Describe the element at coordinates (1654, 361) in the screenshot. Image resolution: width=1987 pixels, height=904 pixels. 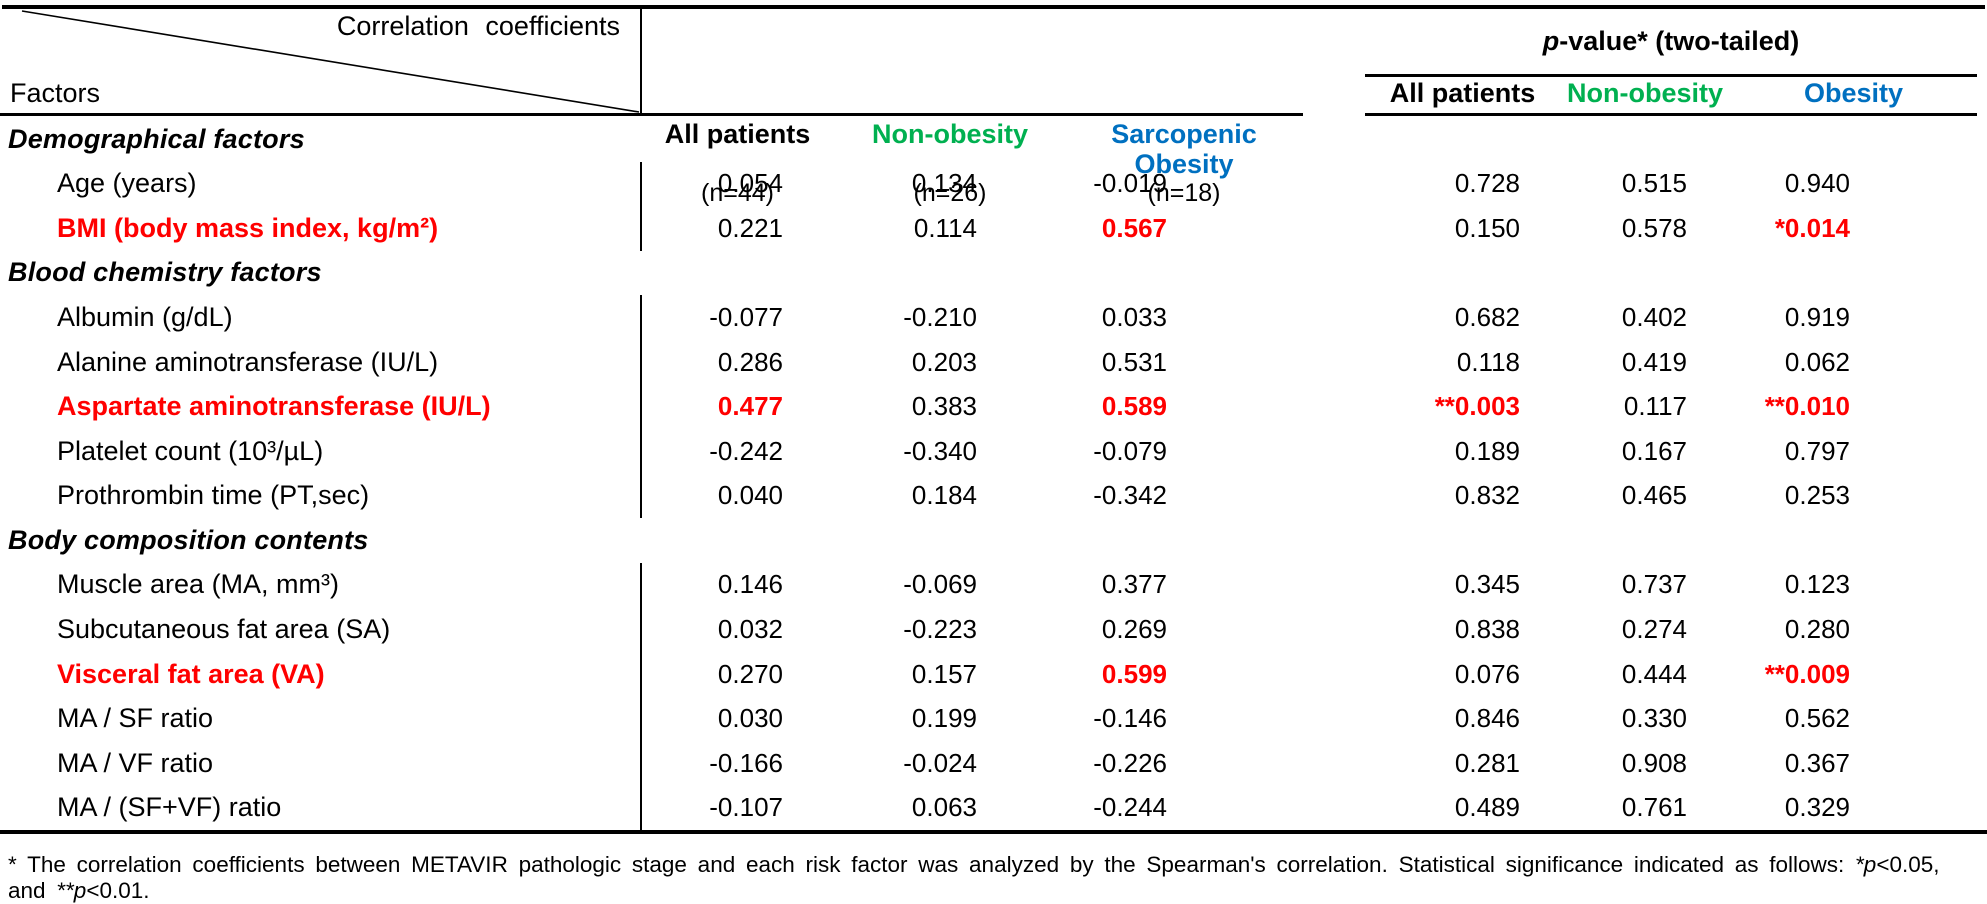
I see `value-cell: 0.419` at that location.